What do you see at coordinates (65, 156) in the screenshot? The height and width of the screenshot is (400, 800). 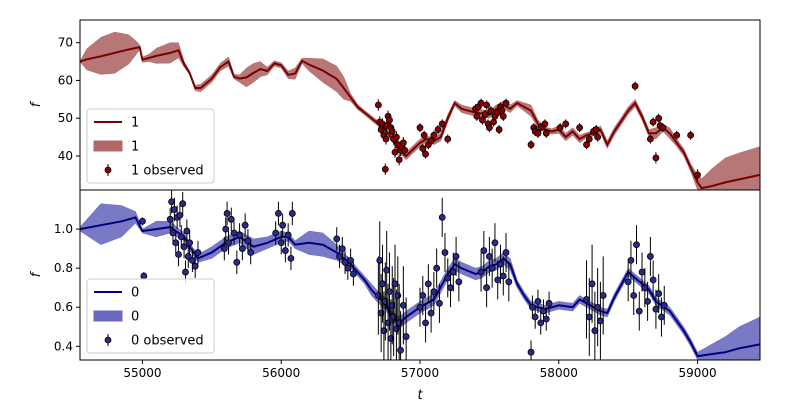 I see `top-y-tick-label: 40` at bounding box center [65, 156].